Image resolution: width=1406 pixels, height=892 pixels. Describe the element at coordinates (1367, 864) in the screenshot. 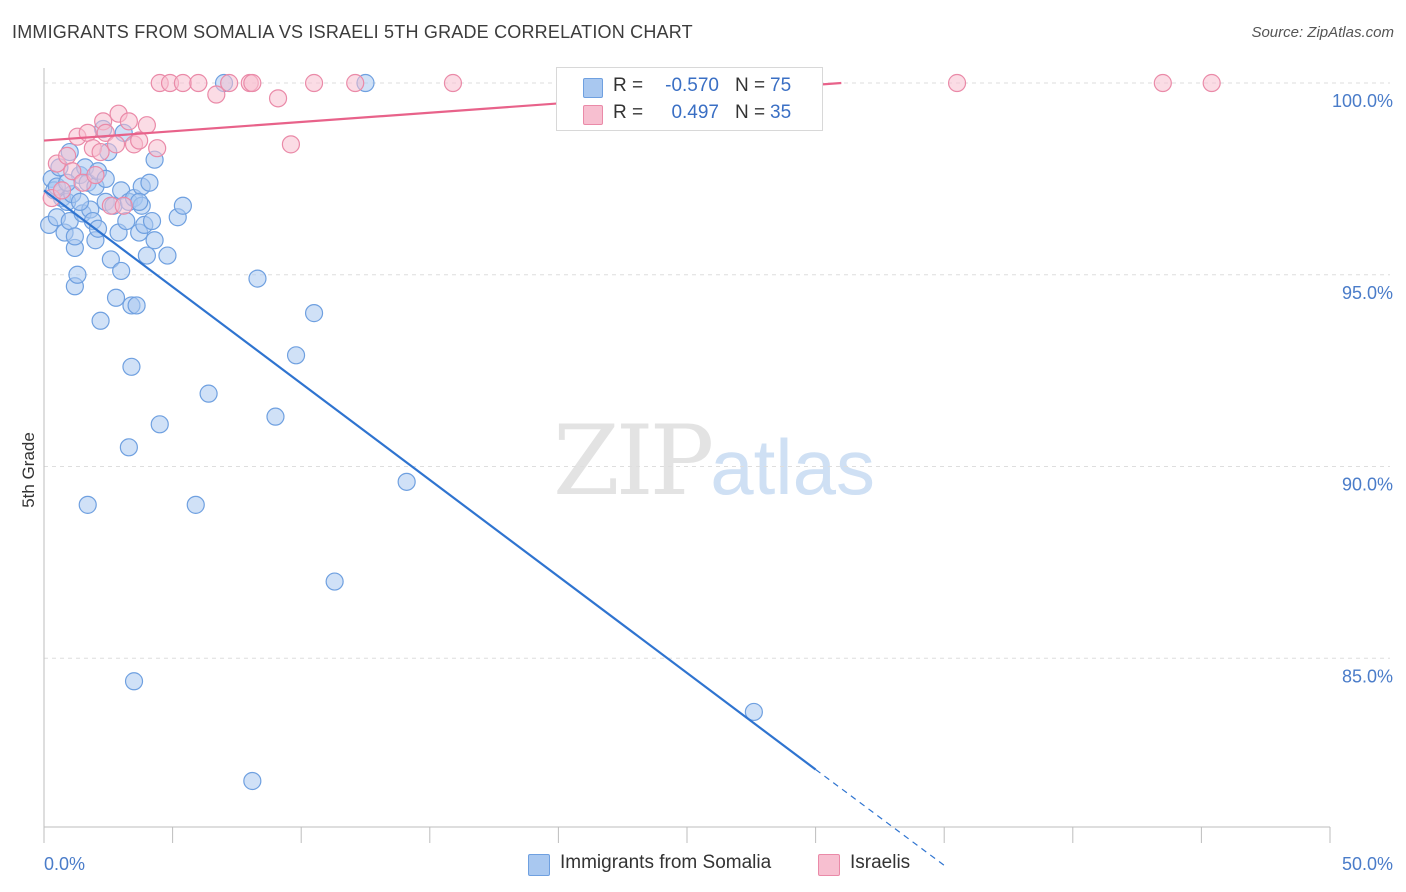

I see `x-tick-label: 50.0%` at that location.